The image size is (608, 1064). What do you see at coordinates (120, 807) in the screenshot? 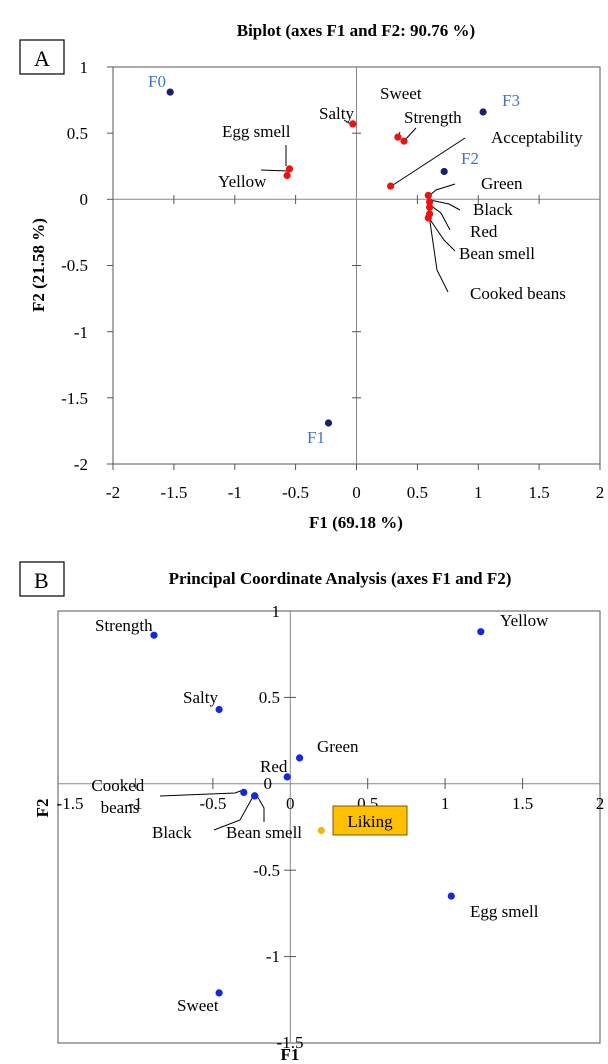
I see `panel-b-label-cooked-beans-line2: beans` at bounding box center [120, 807].